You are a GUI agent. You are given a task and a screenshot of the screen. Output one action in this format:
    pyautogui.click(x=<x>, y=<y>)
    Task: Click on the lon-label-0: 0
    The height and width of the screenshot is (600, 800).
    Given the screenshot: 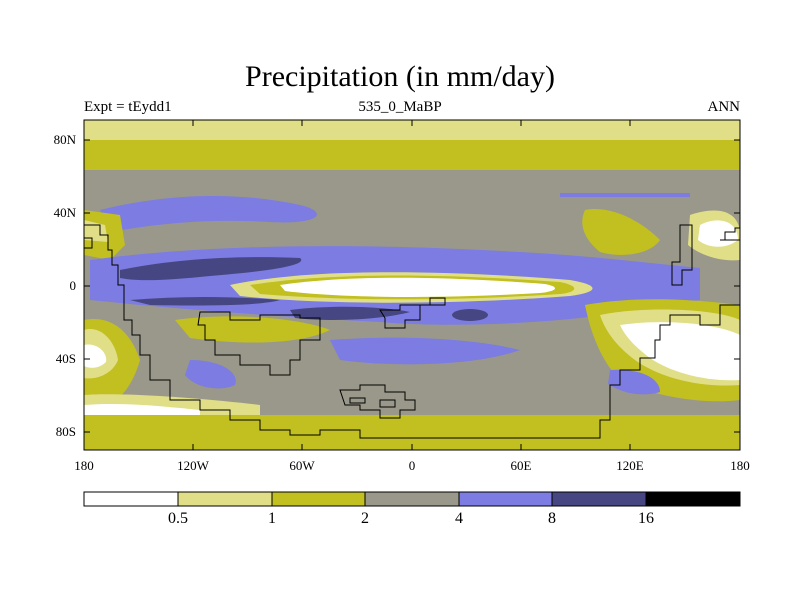 What is the action you would take?
    pyautogui.click(x=412, y=465)
    